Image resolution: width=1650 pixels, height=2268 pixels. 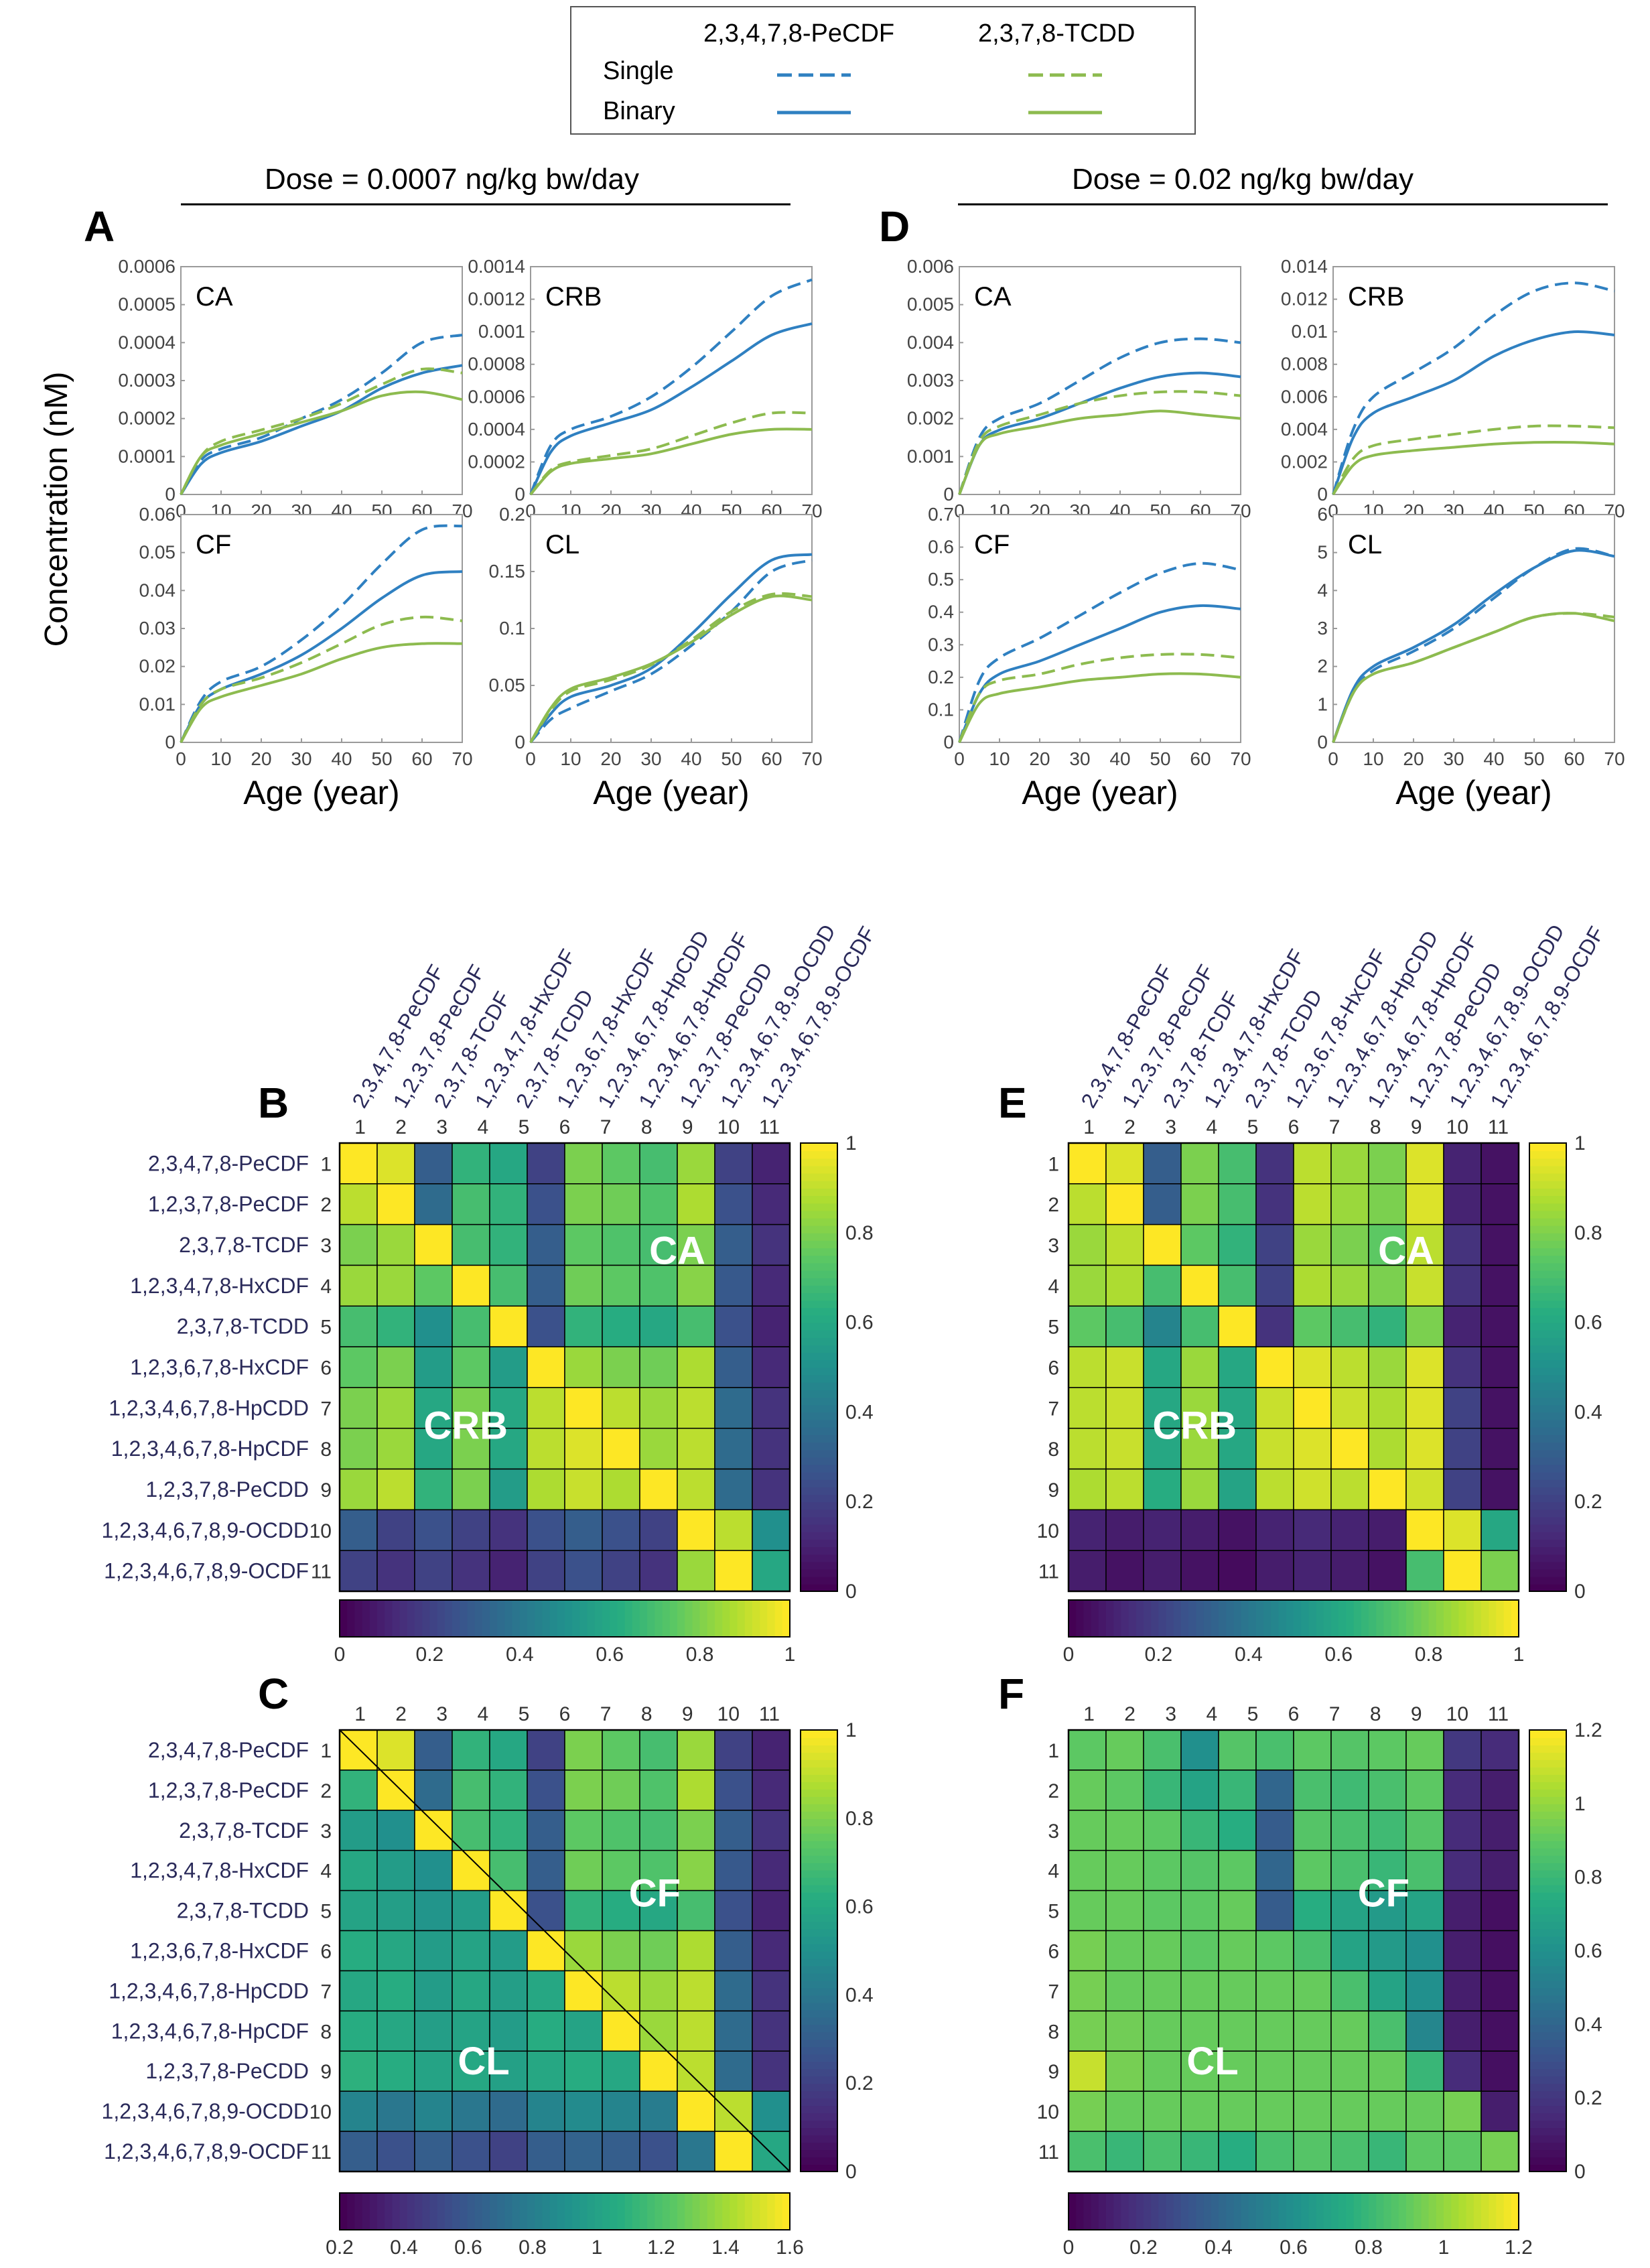 I want to click on column-index-label: 3, so click(x=442, y=1714).